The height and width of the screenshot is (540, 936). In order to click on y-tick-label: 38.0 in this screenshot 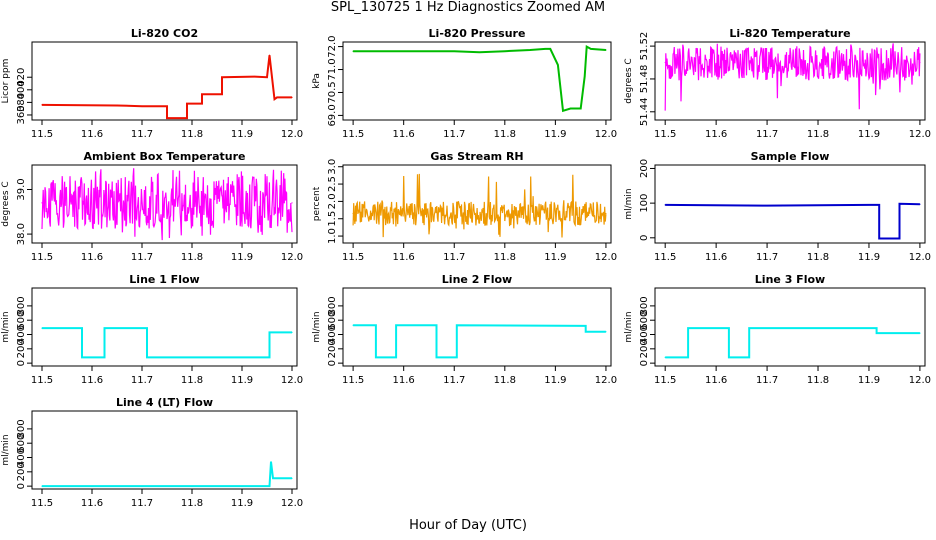, I will do `click(21, 234)`.